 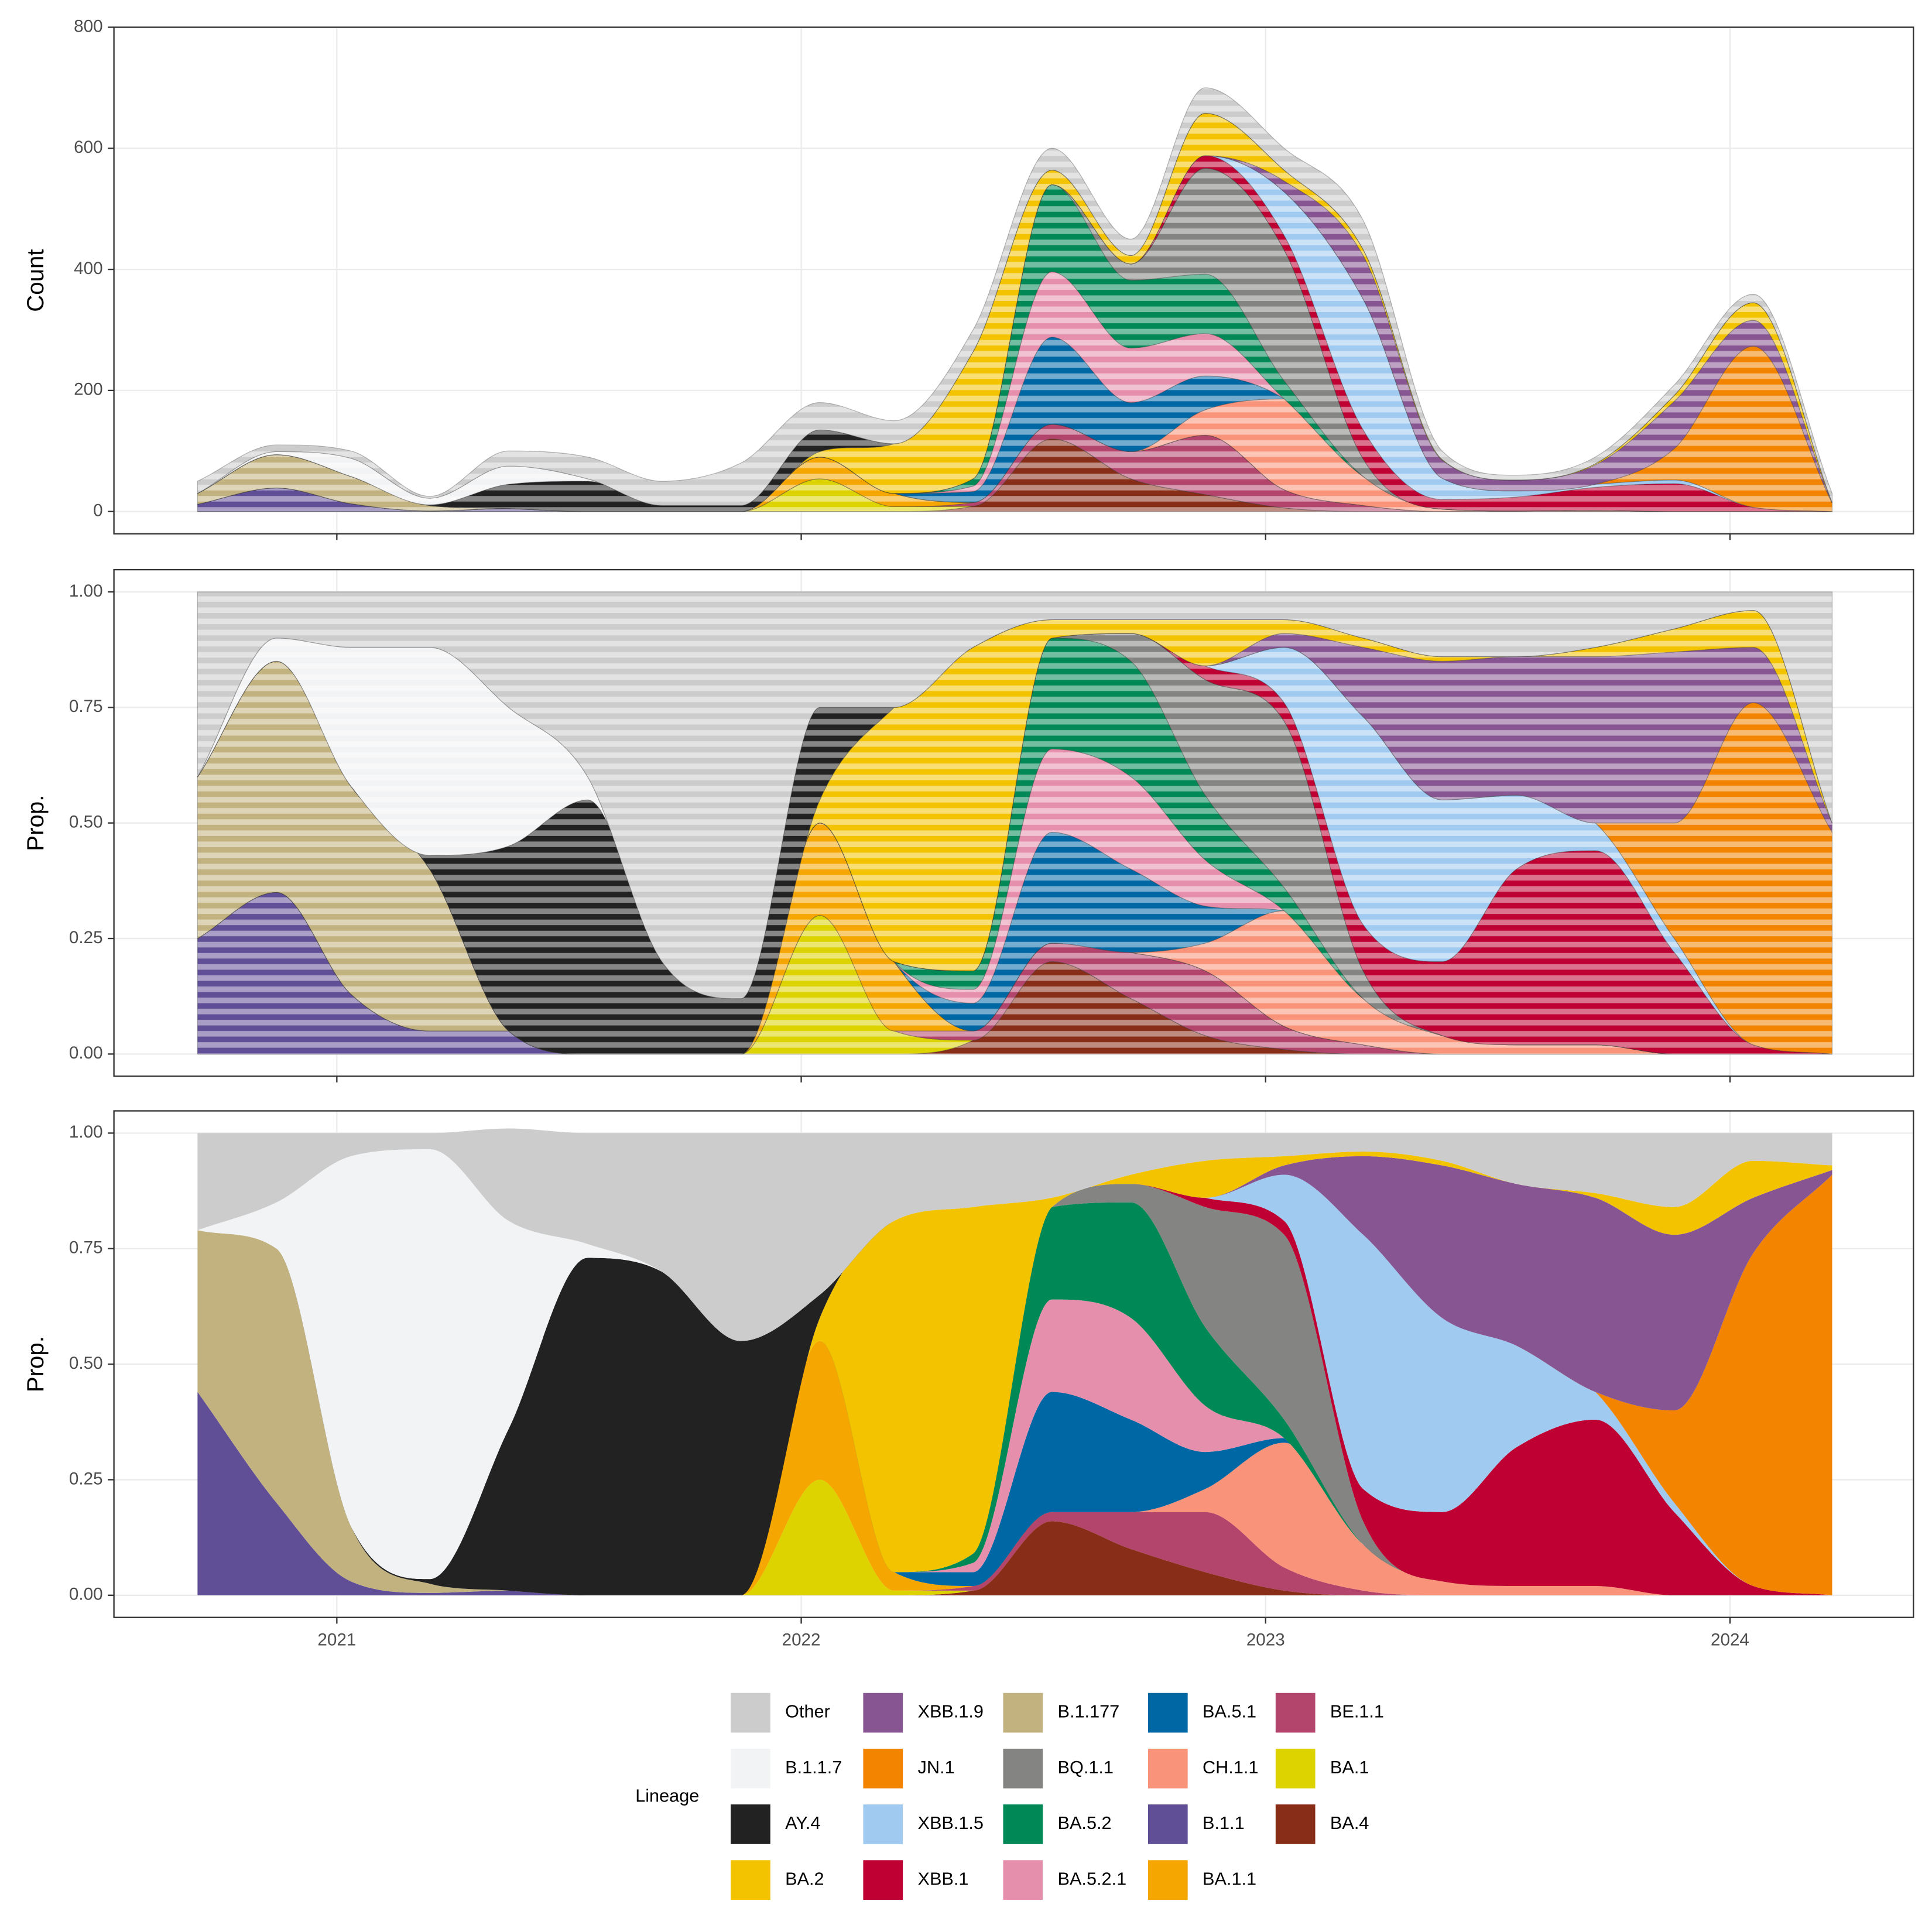 I want to click on y-tick-label: 600, so click(x=88, y=147).